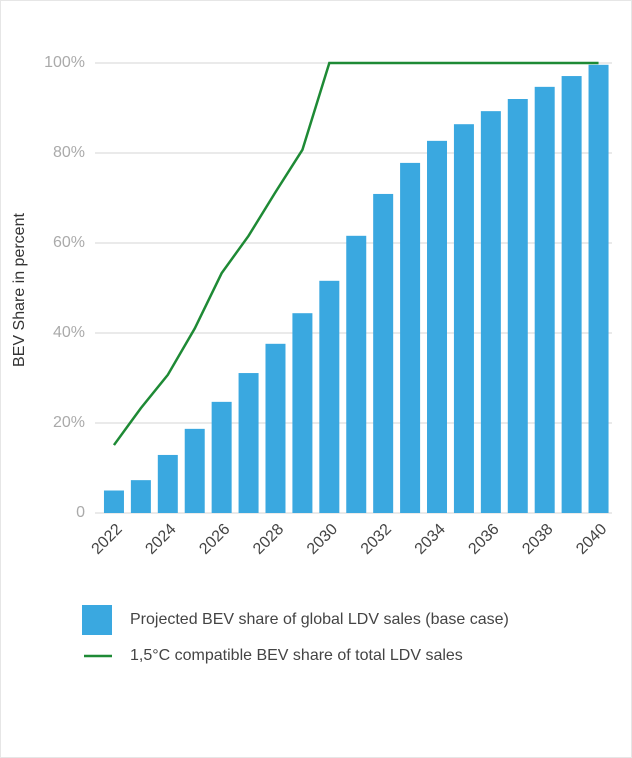 The width and height of the screenshot is (632, 758). I want to click on y-tick-label: 100%, so click(64, 62).